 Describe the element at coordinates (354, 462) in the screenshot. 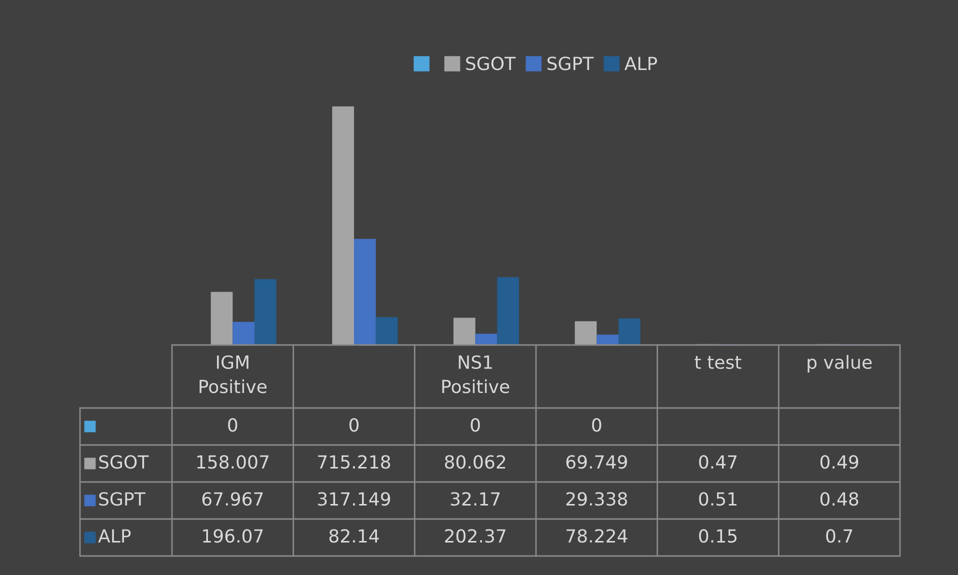

I see `data-label: 715.218` at that location.